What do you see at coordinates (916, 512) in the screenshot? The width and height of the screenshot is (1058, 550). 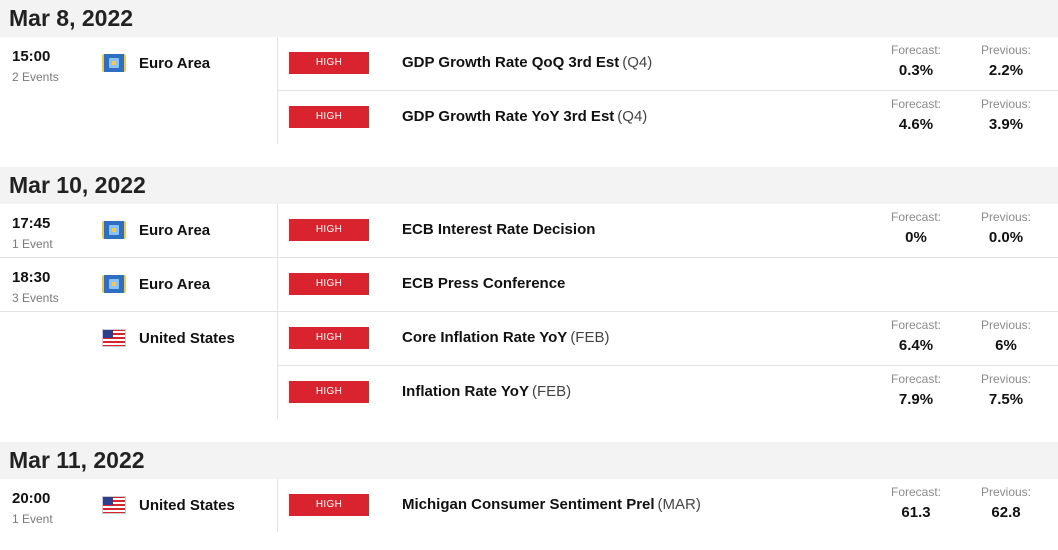 I see `forecast-value: 61.3` at bounding box center [916, 512].